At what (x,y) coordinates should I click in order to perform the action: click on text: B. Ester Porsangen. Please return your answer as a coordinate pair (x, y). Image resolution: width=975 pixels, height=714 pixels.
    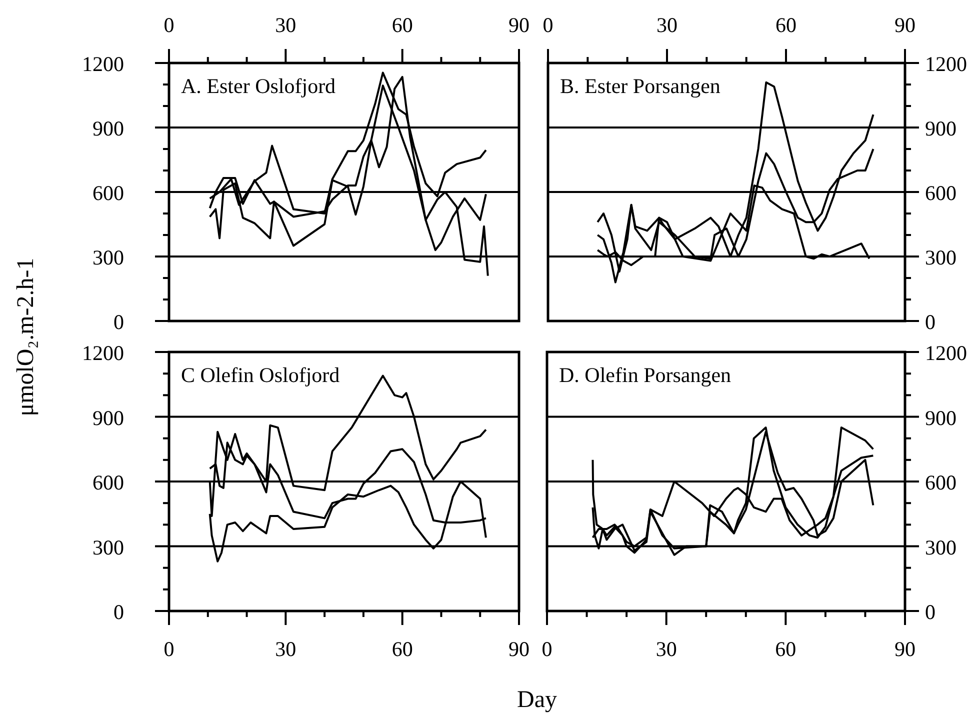
    Looking at the image, I should click on (640, 86).